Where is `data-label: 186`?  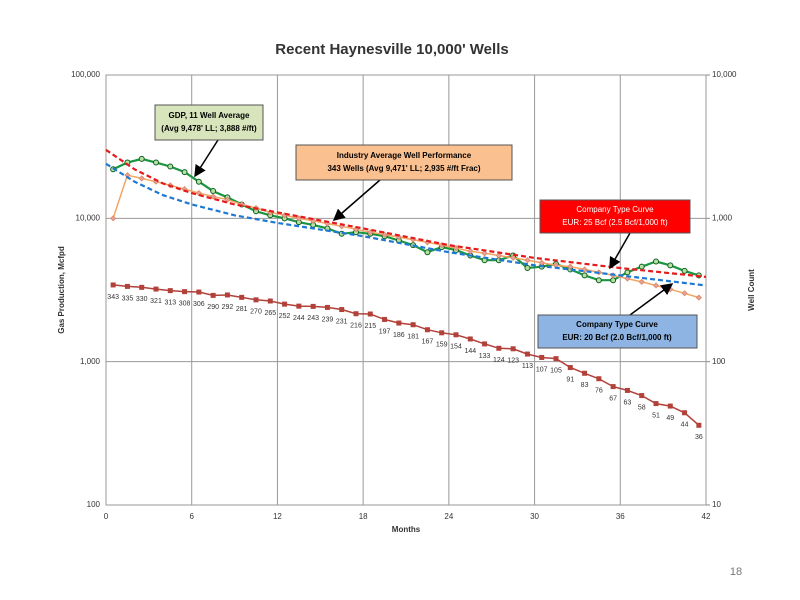 data-label: 186 is located at coordinates (399, 335).